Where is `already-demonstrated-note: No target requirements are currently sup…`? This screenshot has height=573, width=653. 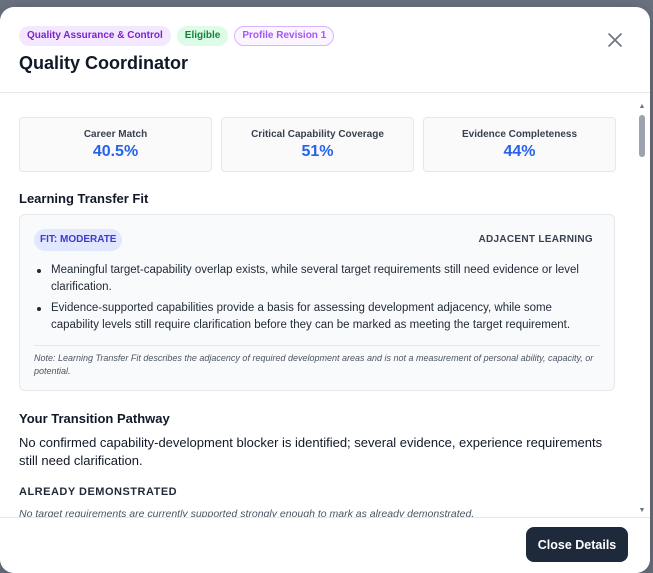 already-demonstrated-note: No target requirements are currently sup… is located at coordinates (247, 512).